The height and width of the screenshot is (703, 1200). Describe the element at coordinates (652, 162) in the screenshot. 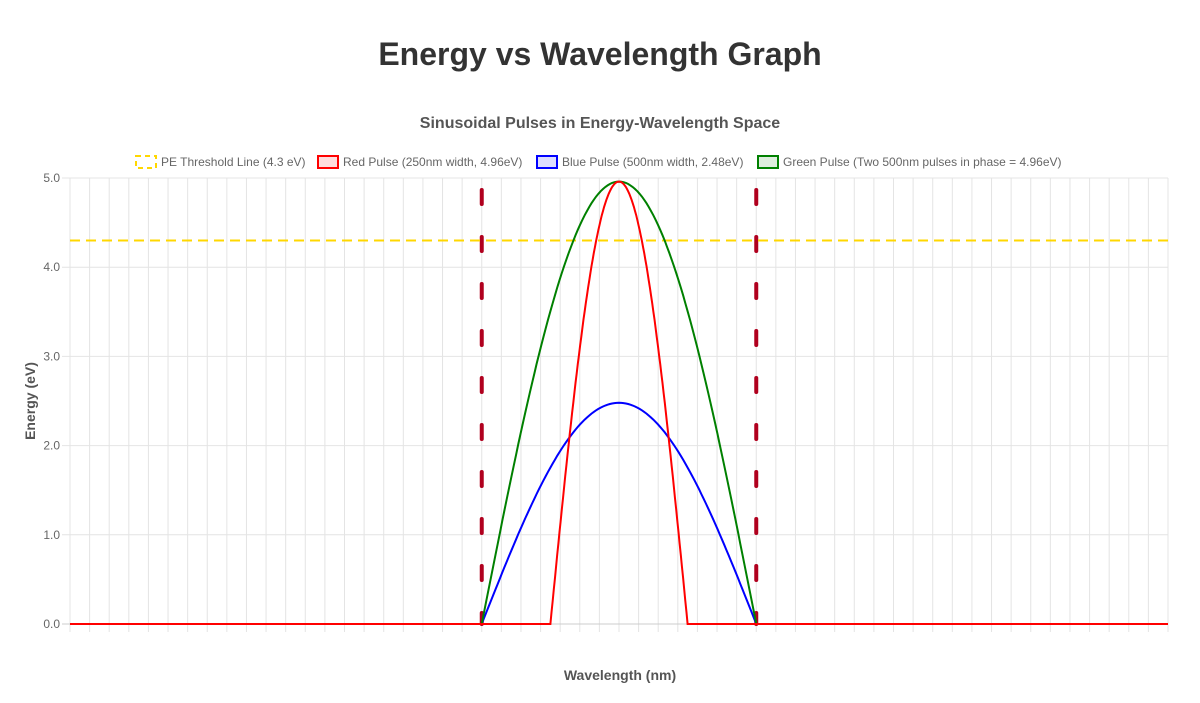

I see `legend-label: Blue Pulse (500nm width, 2.48eV)` at that location.